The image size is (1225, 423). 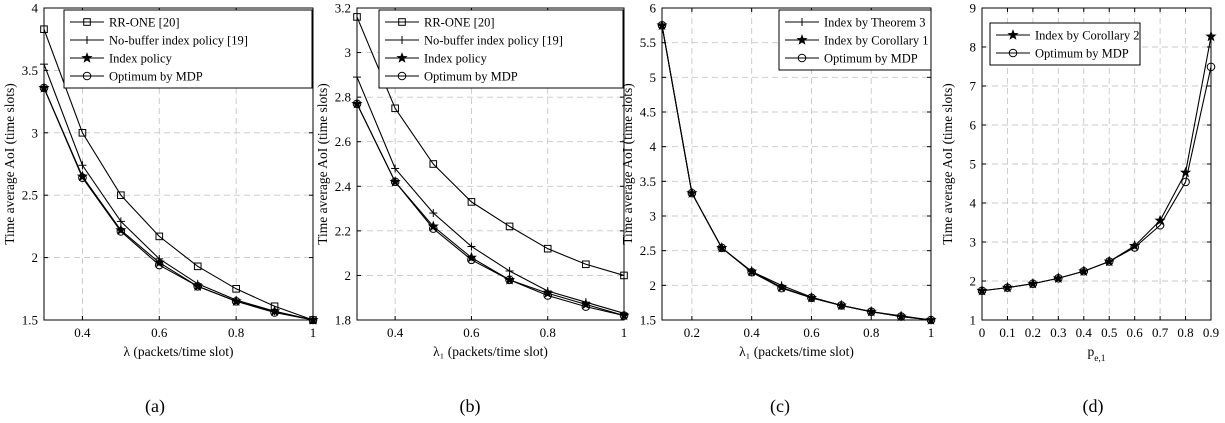 What do you see at coordinates (1109, 332) in the screenshot?
I see `x-tick-label: 0.5` at bounding box center [1109, 332].